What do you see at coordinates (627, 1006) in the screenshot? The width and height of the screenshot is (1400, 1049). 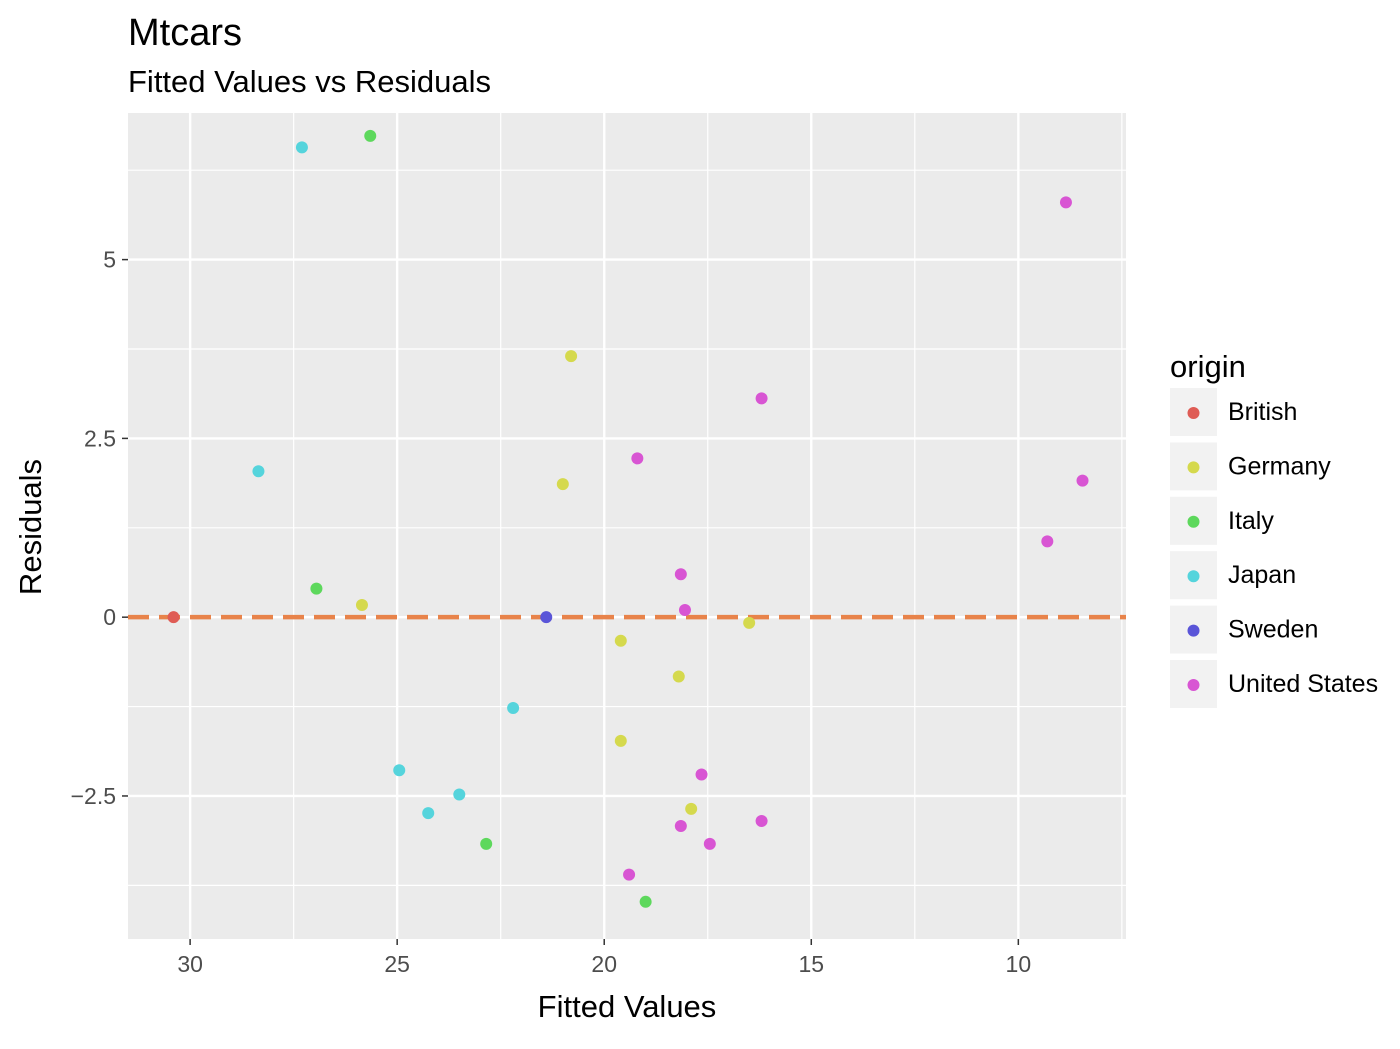 I see `x-axis-title: Fitted Values` at bounding box center [627, 1006].